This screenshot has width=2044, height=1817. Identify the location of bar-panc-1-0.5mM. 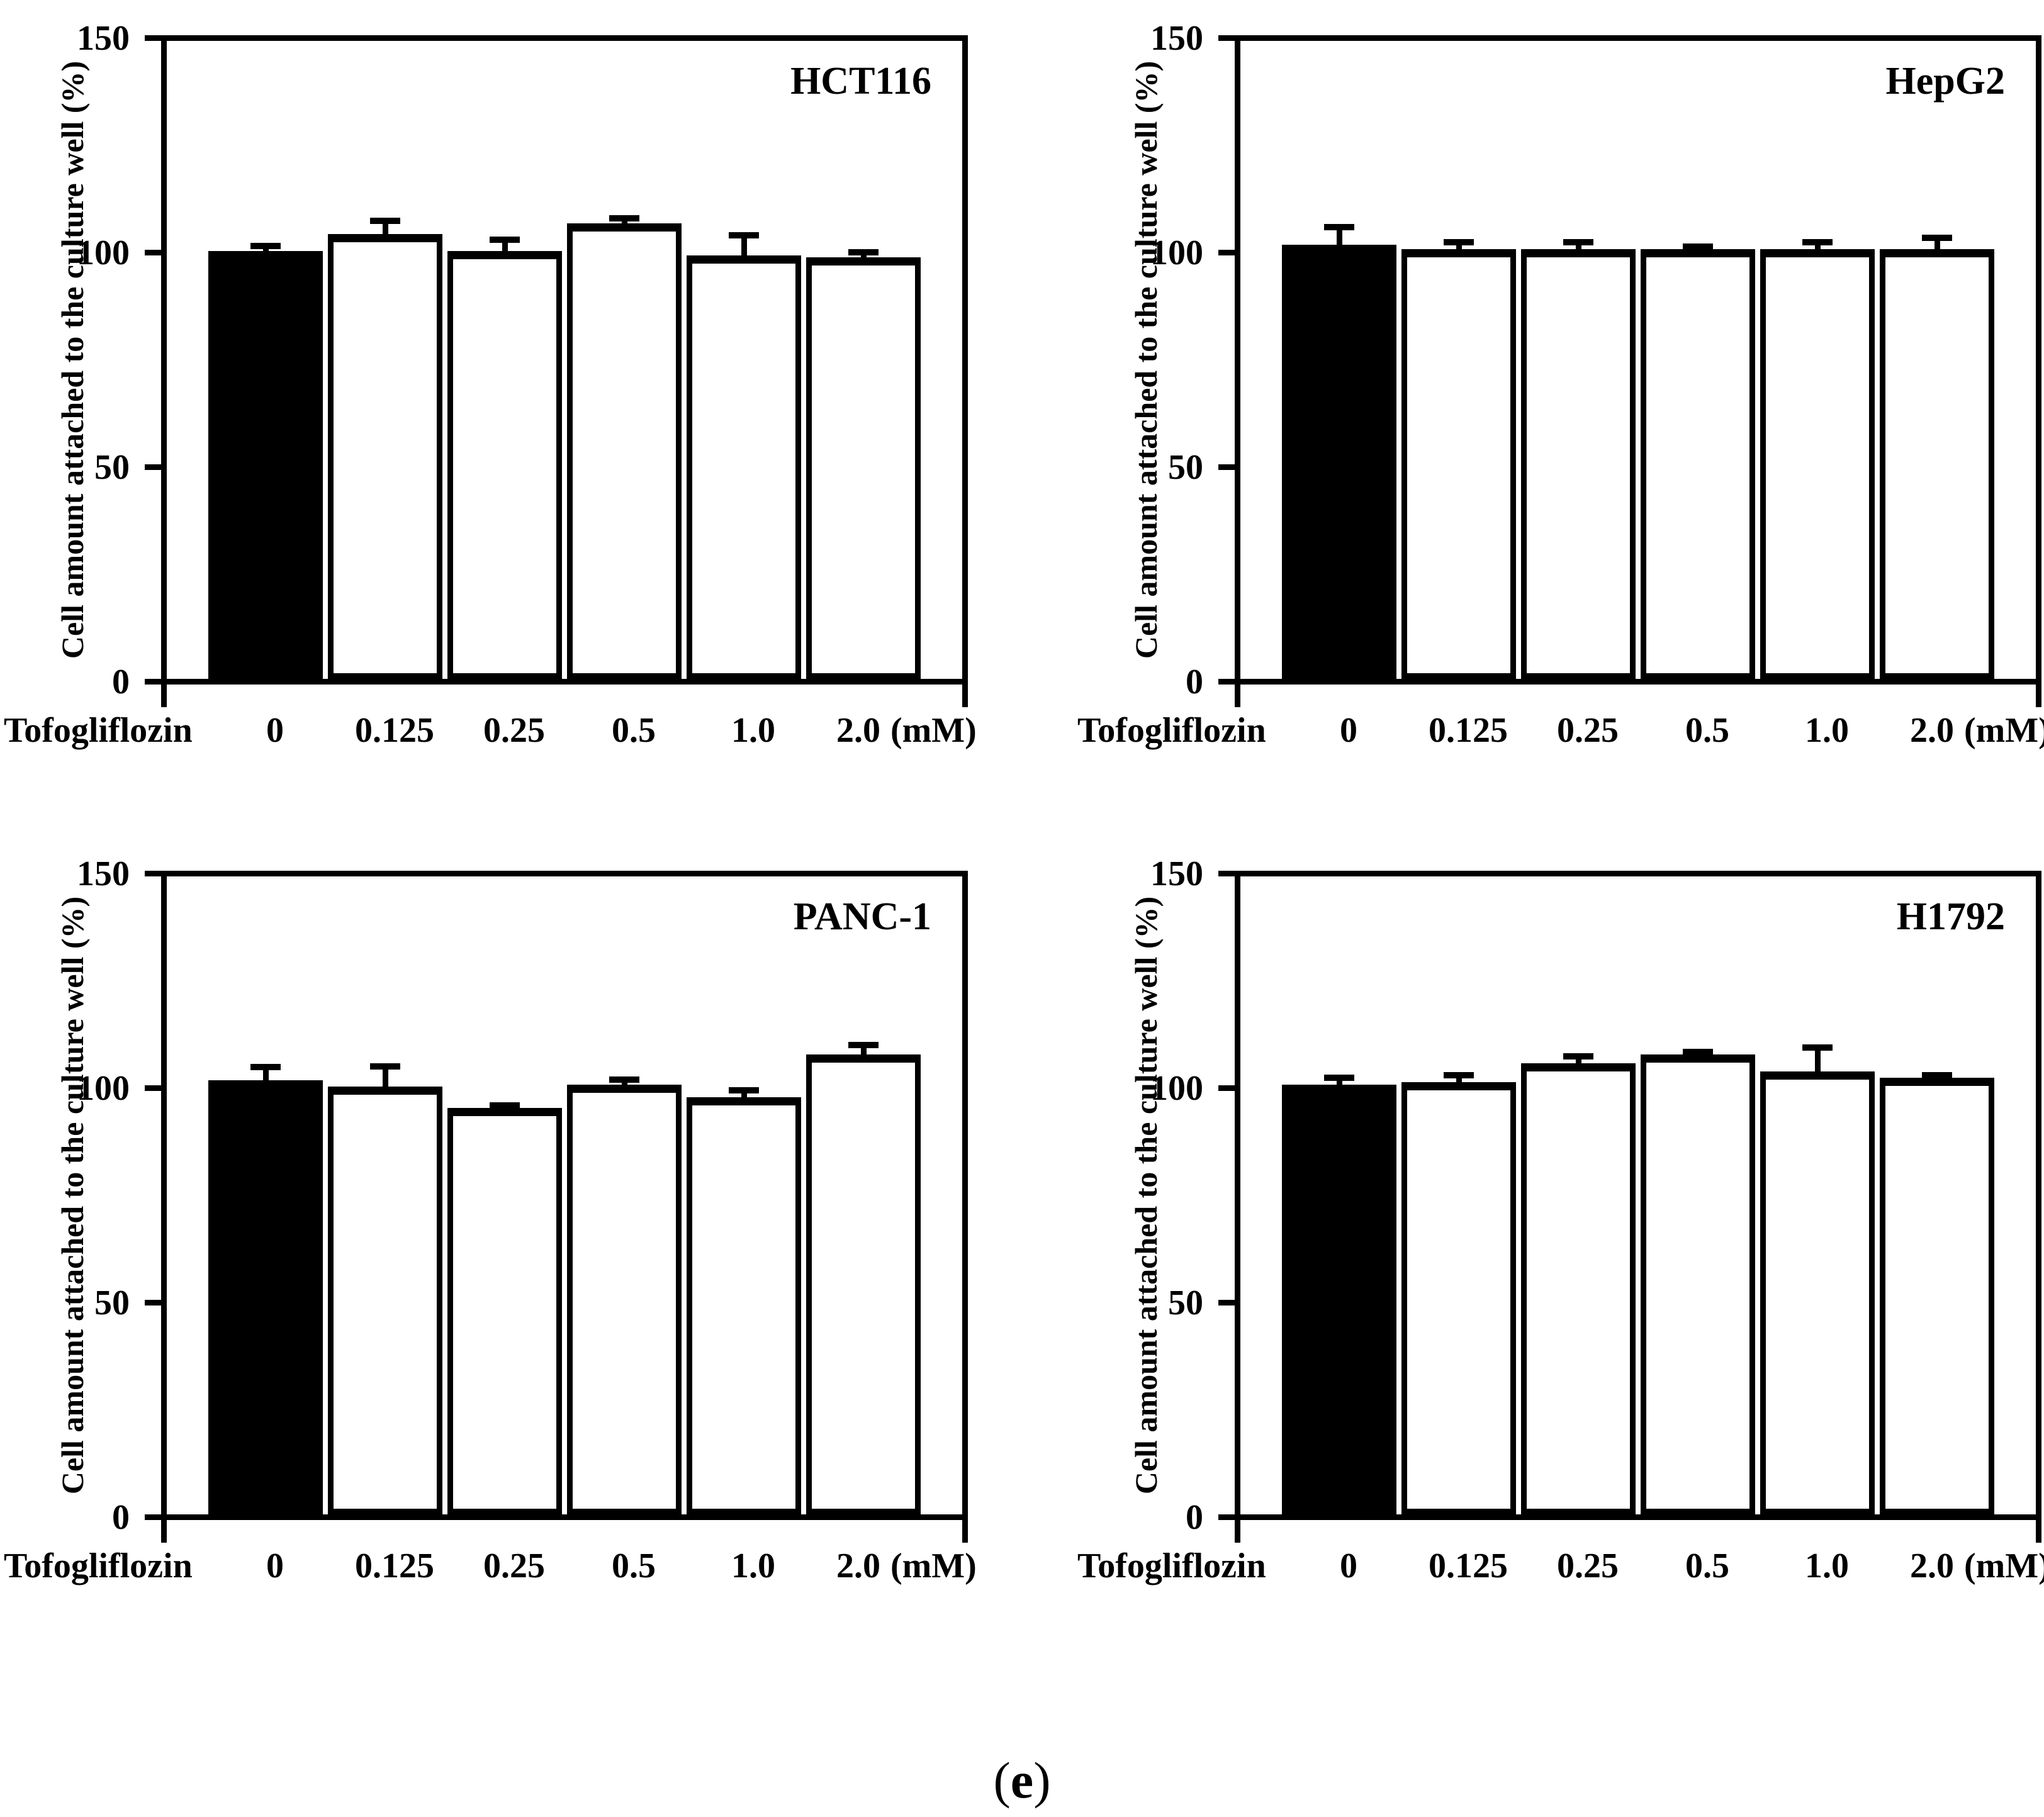
(624, 1299).